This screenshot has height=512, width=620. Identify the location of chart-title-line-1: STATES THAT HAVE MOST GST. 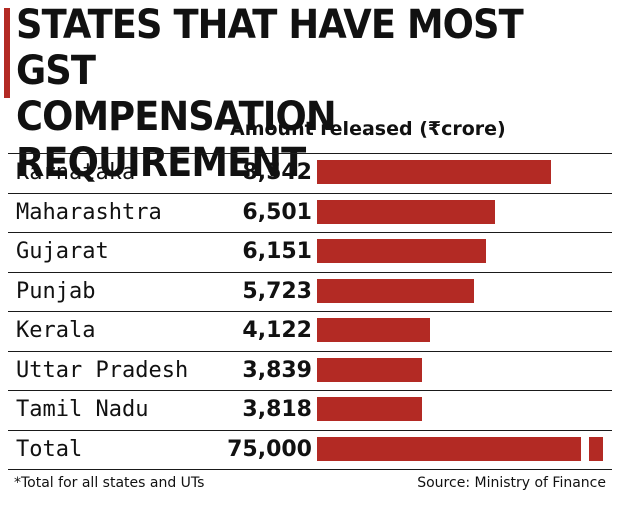
(270, 48).